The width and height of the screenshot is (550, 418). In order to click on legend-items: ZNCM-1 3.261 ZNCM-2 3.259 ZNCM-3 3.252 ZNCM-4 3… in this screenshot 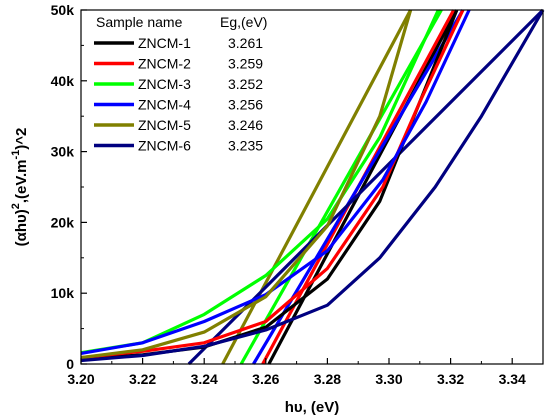, I will do `click(178, 94)`.